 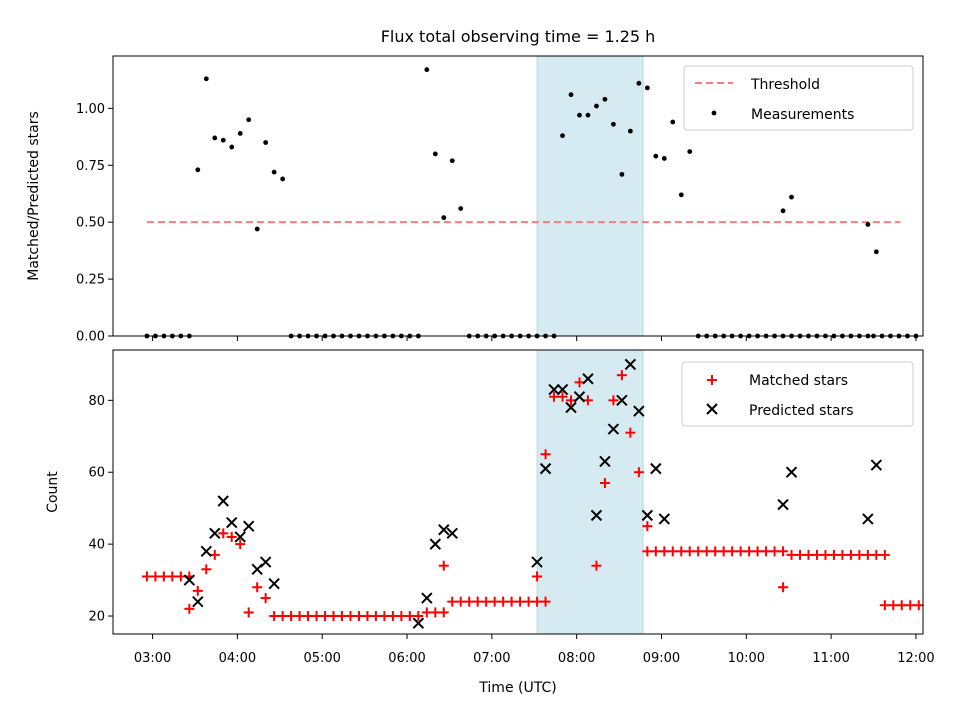 What do you see at coordinates (96, 401) in the screenshot?
I see `y-tick-label: 80` at bounding box center [96, 401].